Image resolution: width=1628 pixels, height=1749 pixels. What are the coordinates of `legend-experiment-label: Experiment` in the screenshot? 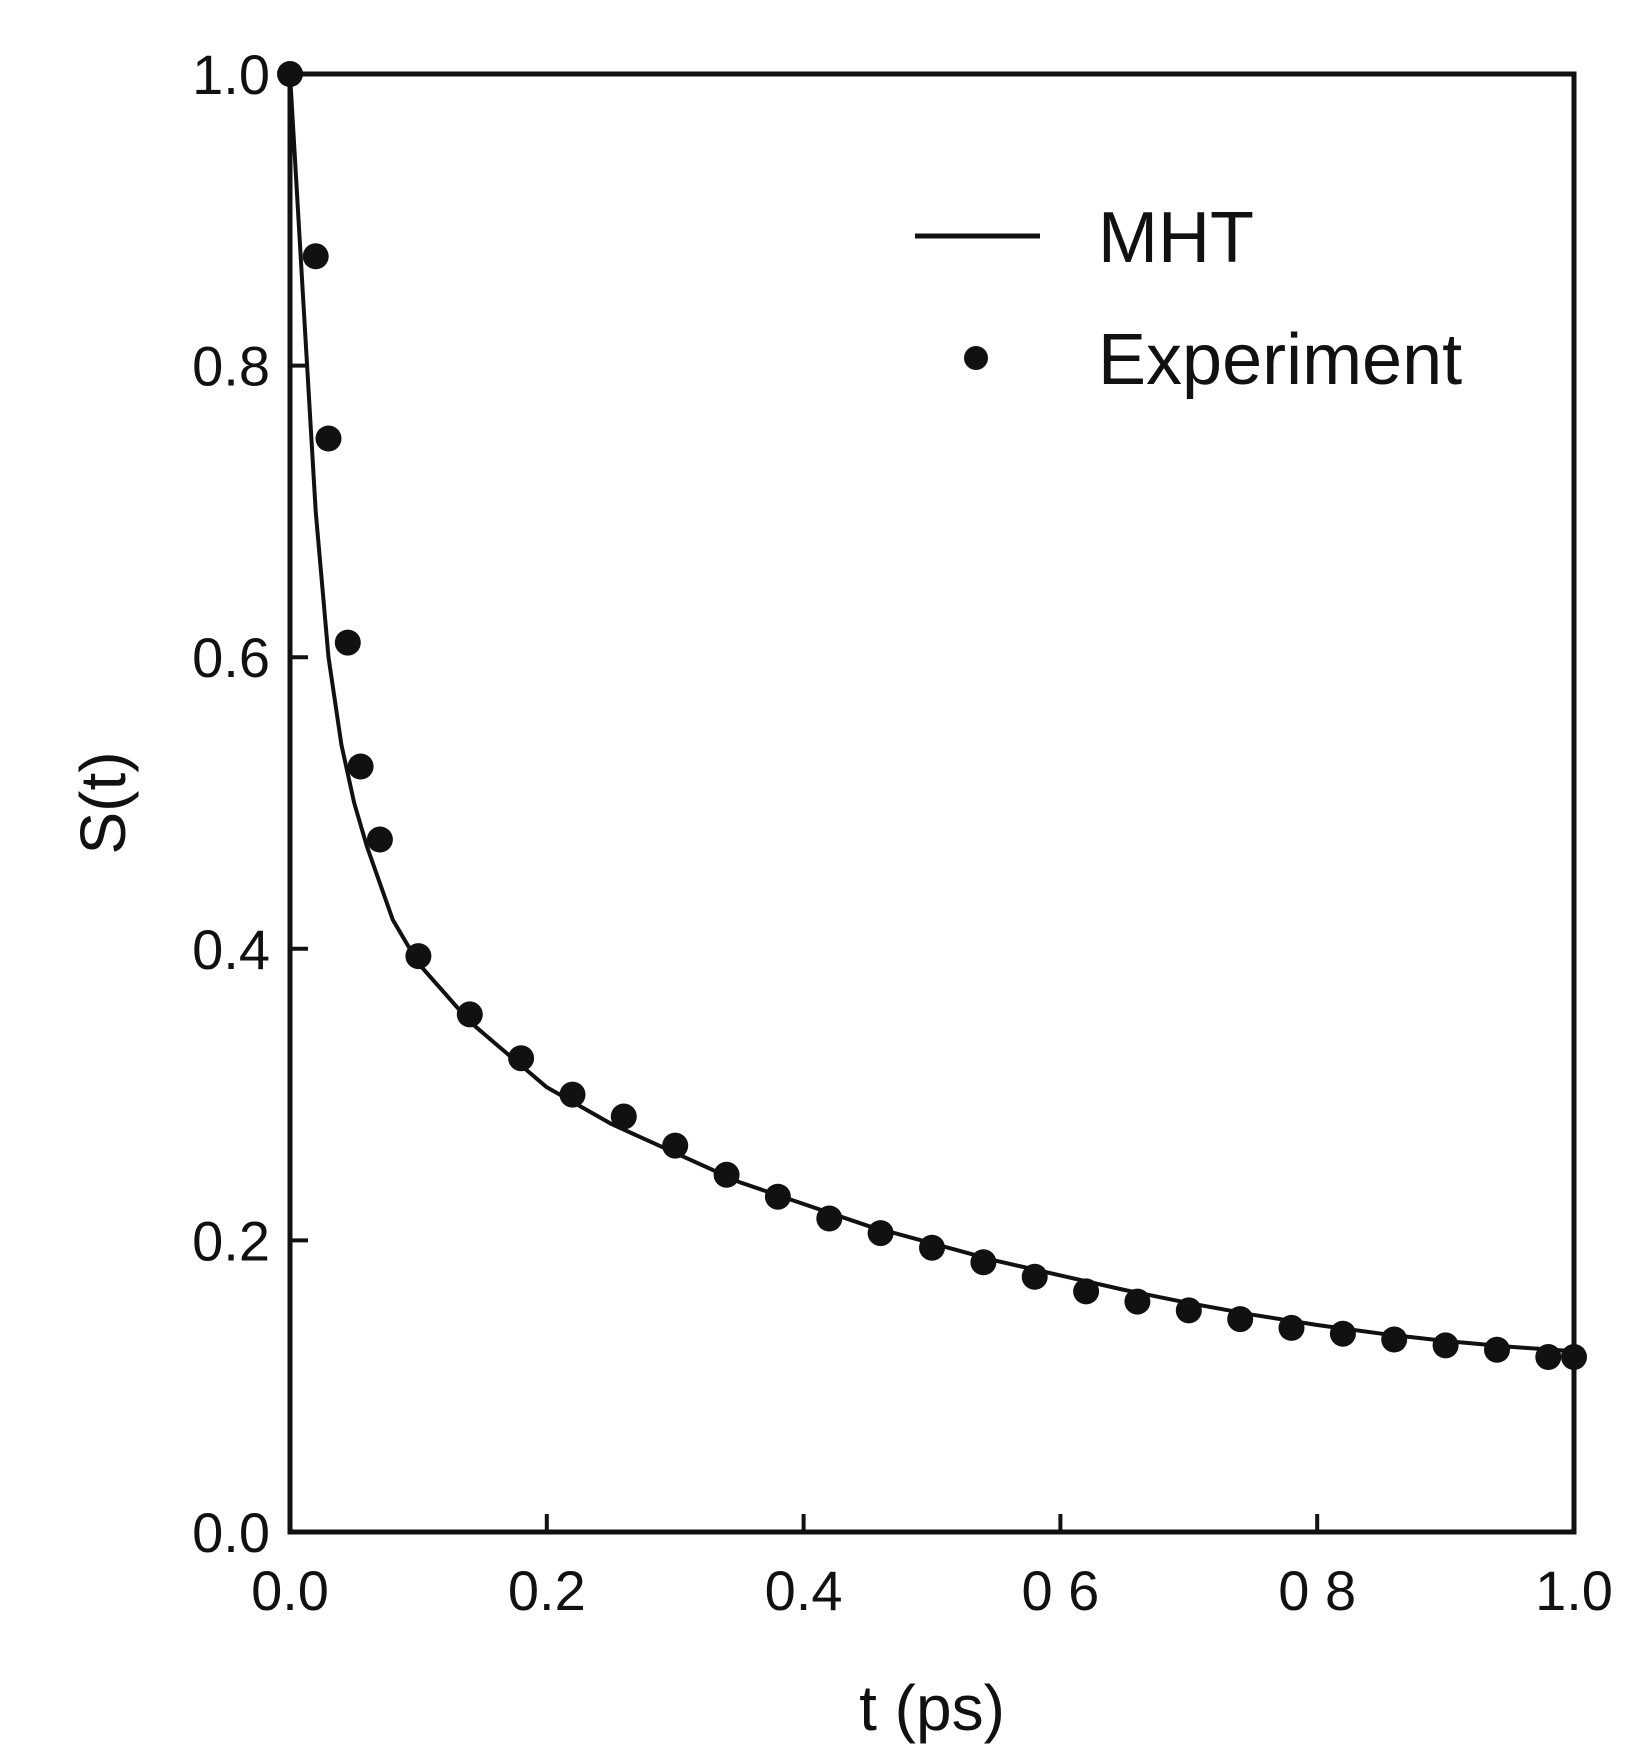 It's located at (1280, 360).